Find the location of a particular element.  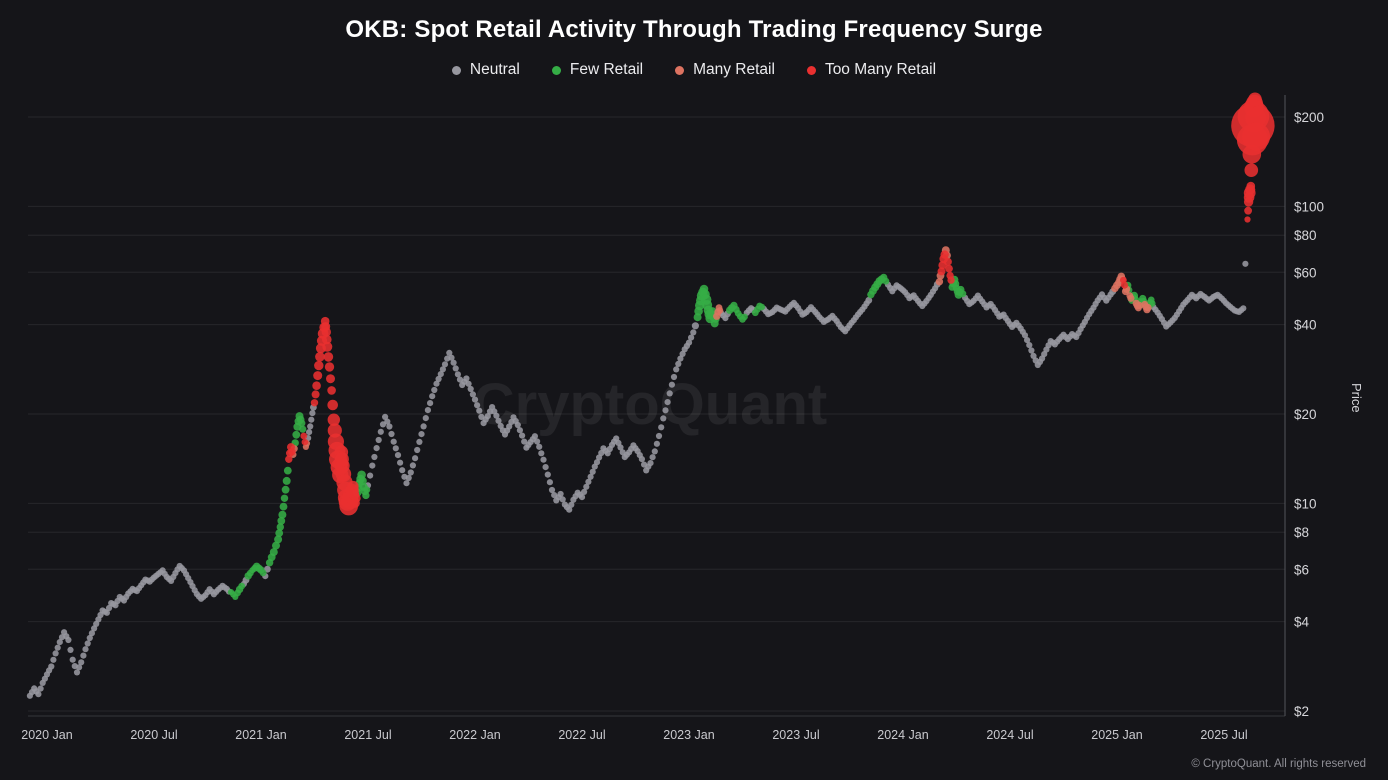

legend-item-too-many-retail: Too Many Retail is located at coordinates (871, 70).